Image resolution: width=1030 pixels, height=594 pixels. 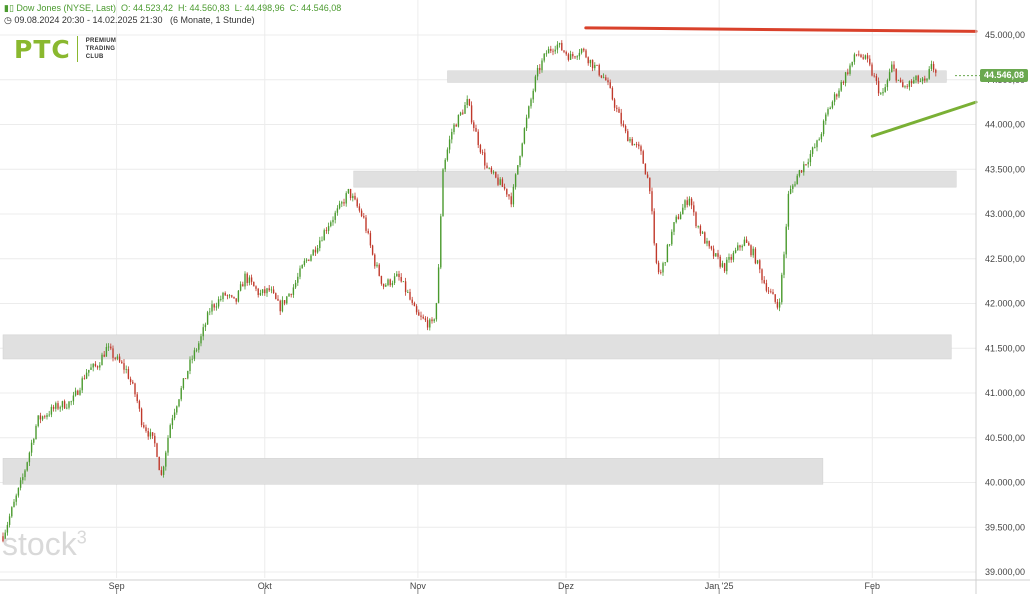 I want to click on date-range: 09.08.2024 20:30 - 14.02.2025 21:30, so click(x=88, y=20).